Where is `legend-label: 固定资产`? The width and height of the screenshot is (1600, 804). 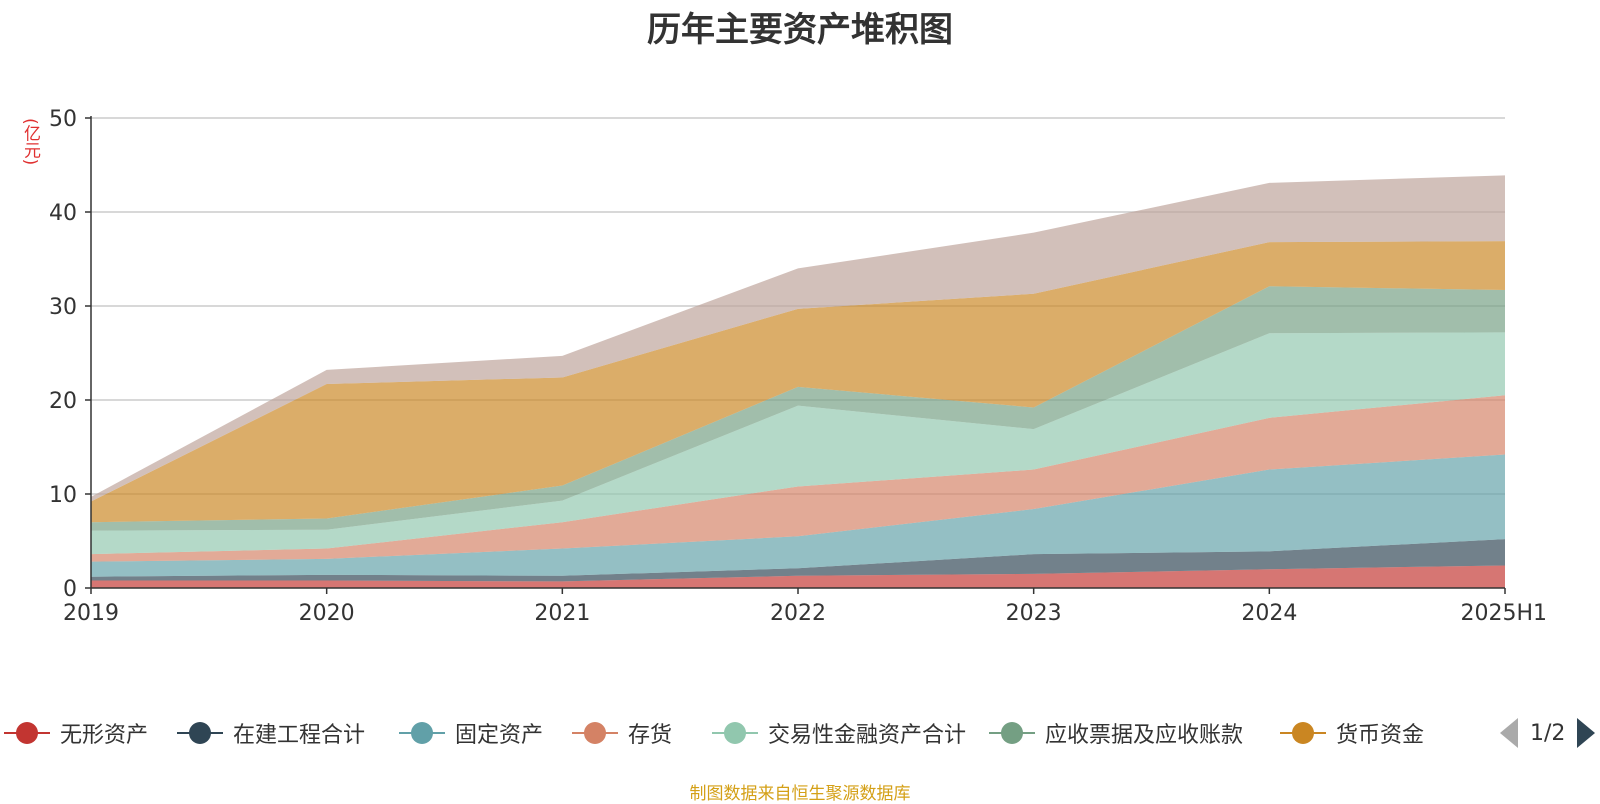
legend-label: 固定资产 is located at coordinates (499, 735).